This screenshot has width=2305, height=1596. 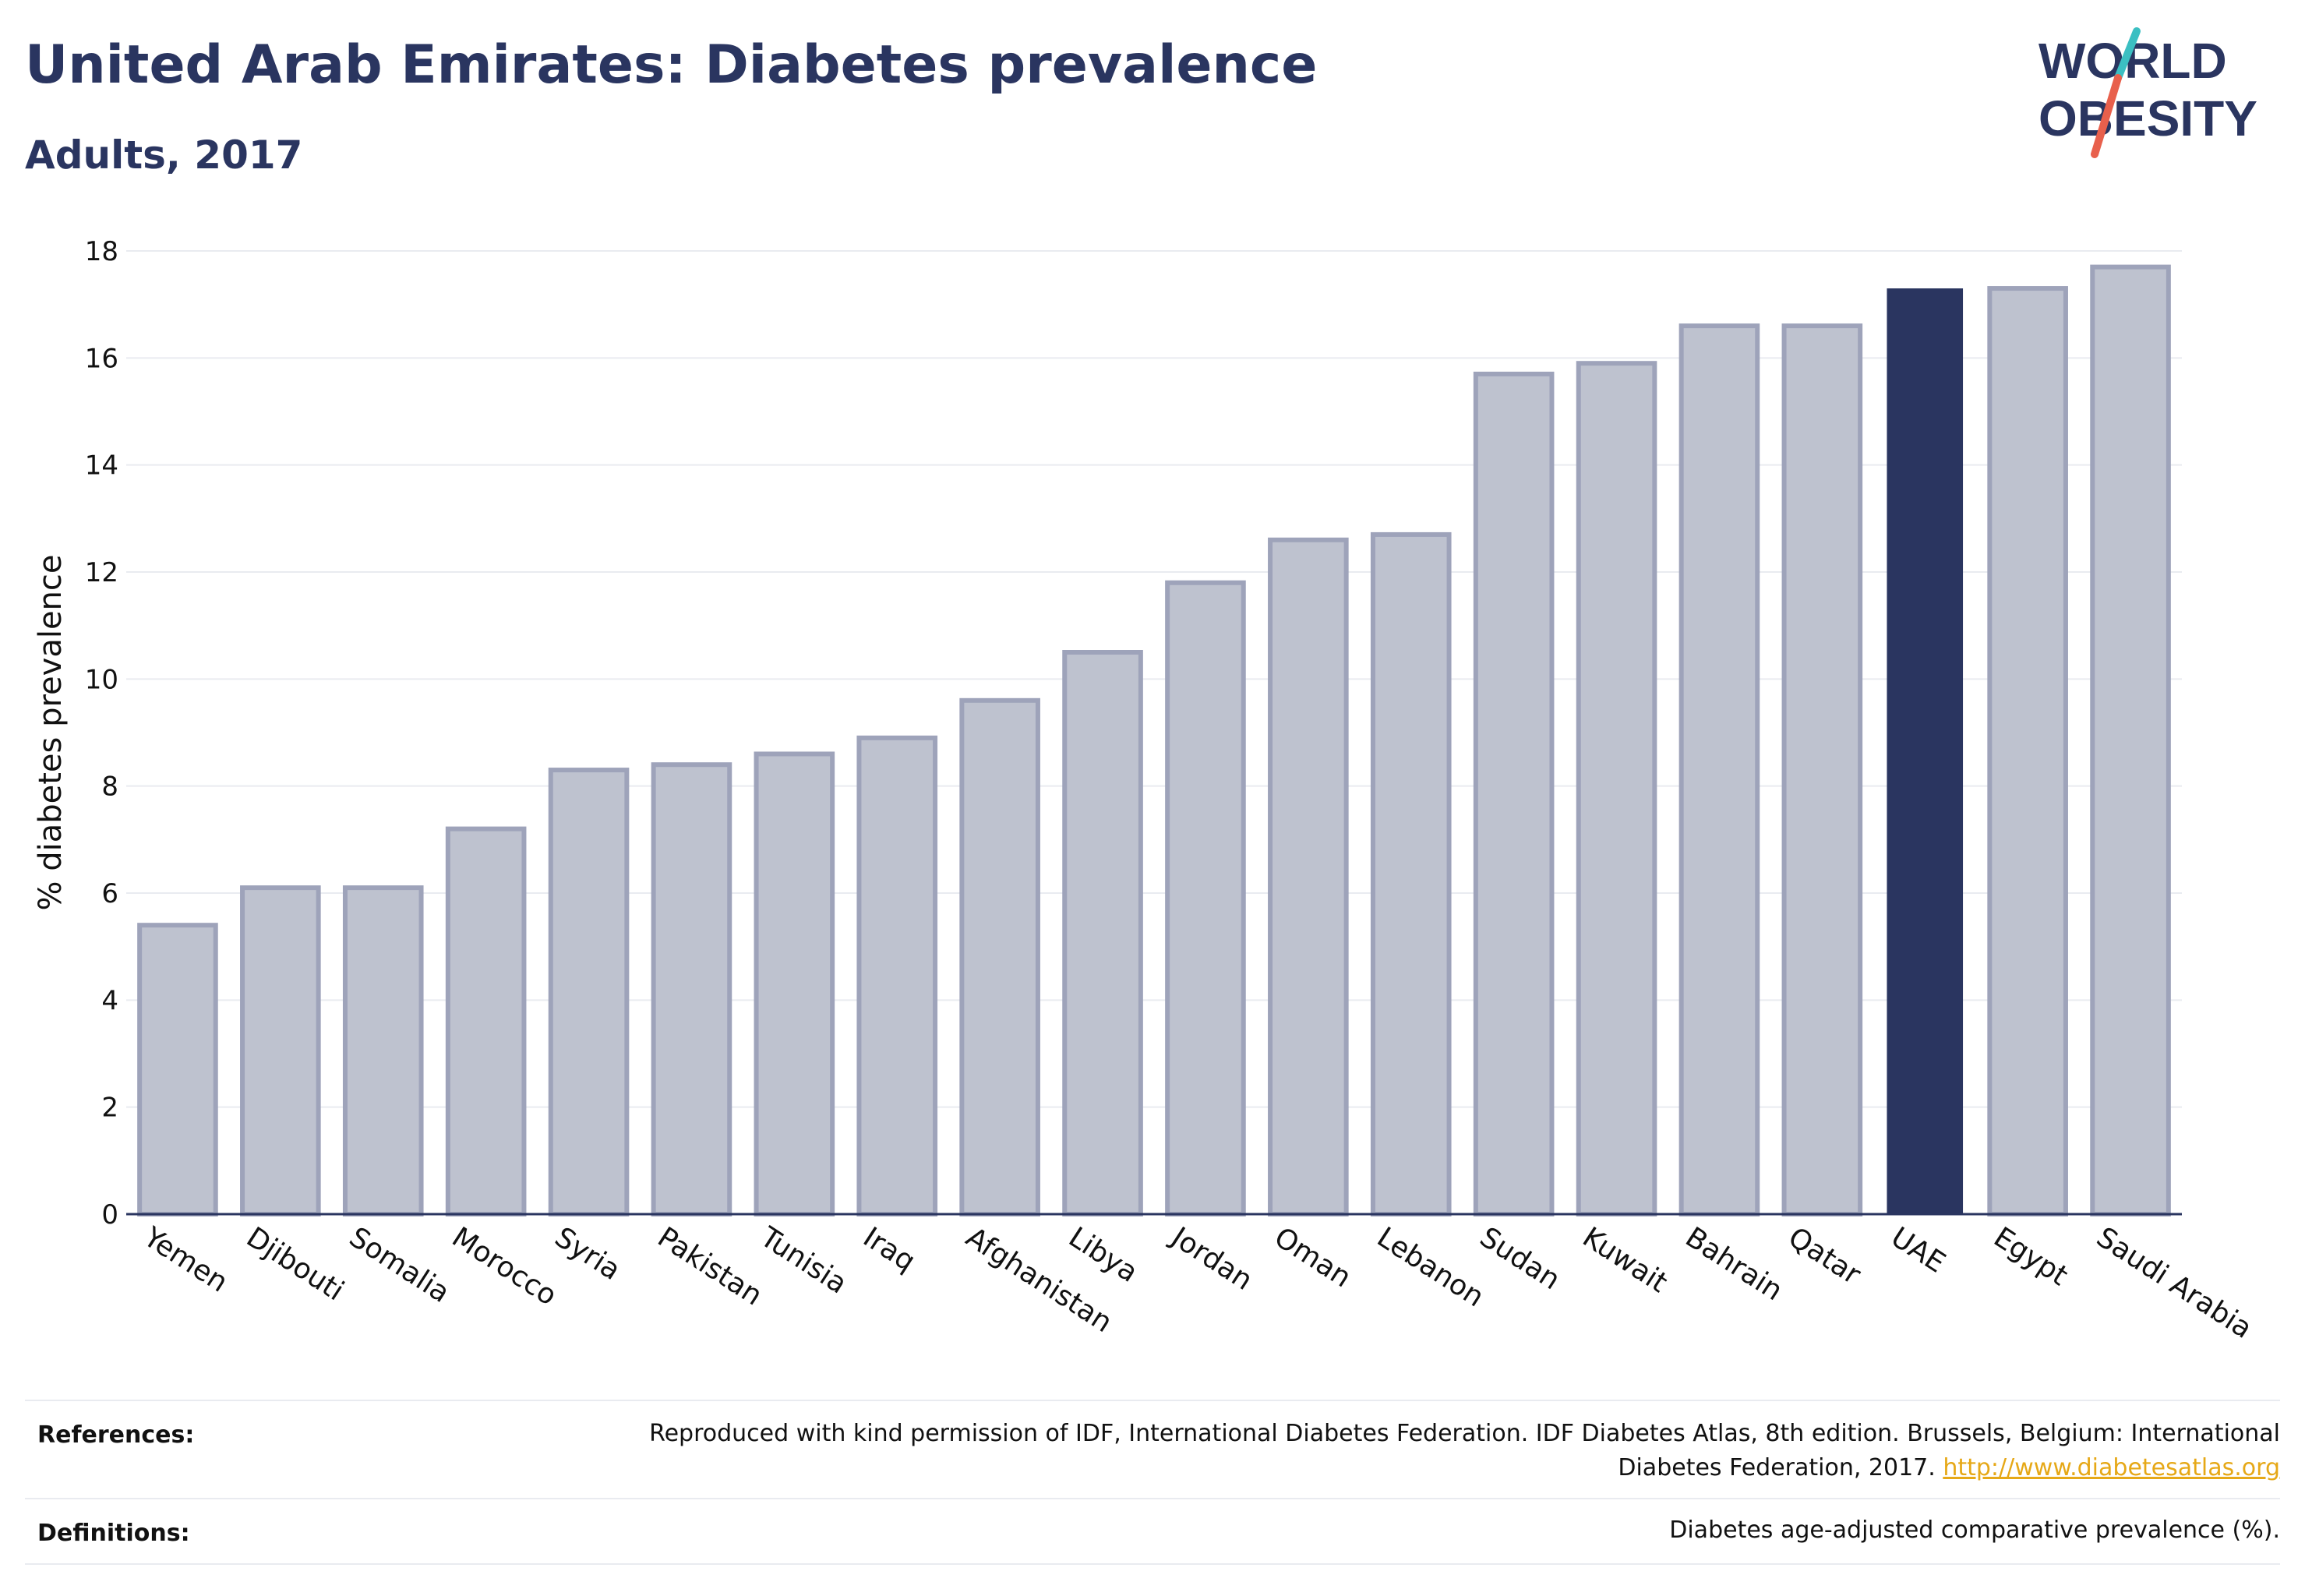 What do you see at coordinates (1211, 1258) in the screenshot?
I see `x-tick-label: Jordan` at bounding box center [1211, 1258].